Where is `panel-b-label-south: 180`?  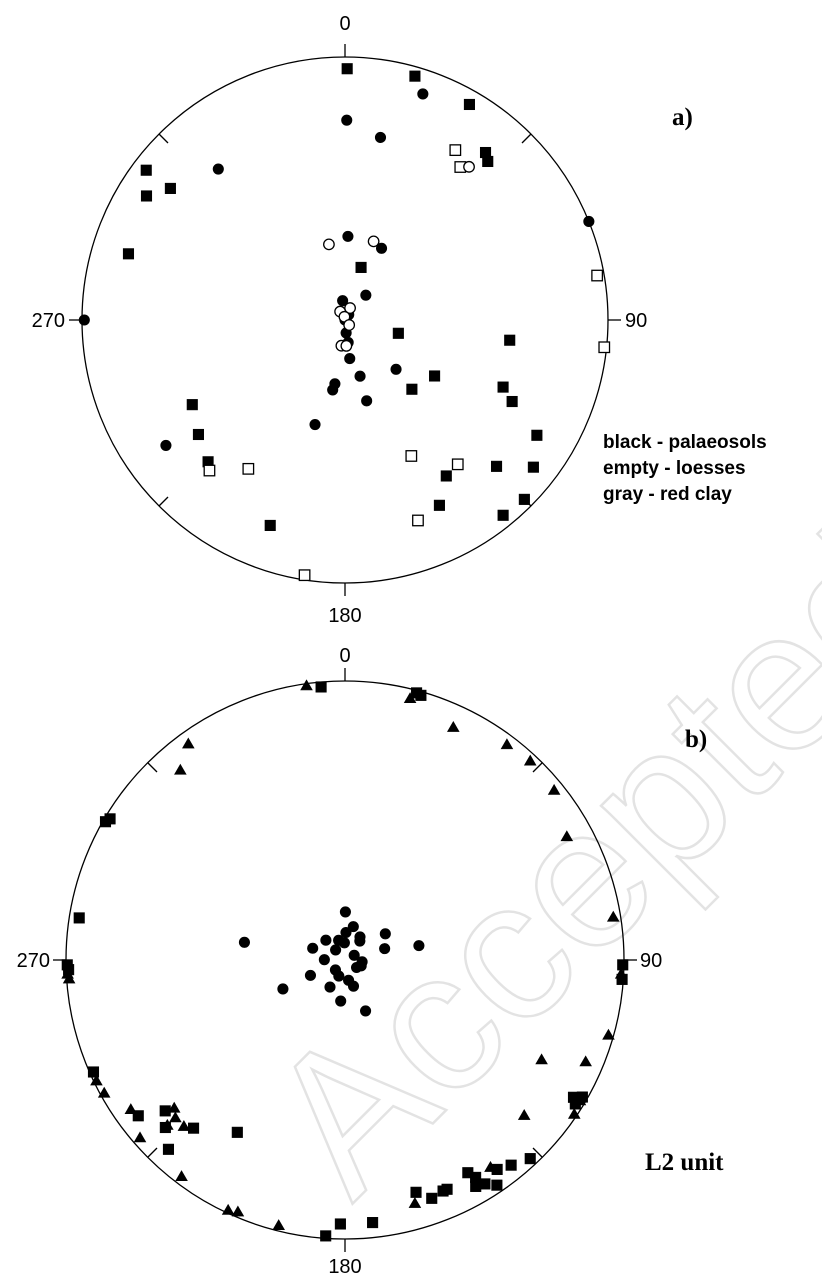
panel-b-label-south: 180 is located at coordinates (344, 1267).